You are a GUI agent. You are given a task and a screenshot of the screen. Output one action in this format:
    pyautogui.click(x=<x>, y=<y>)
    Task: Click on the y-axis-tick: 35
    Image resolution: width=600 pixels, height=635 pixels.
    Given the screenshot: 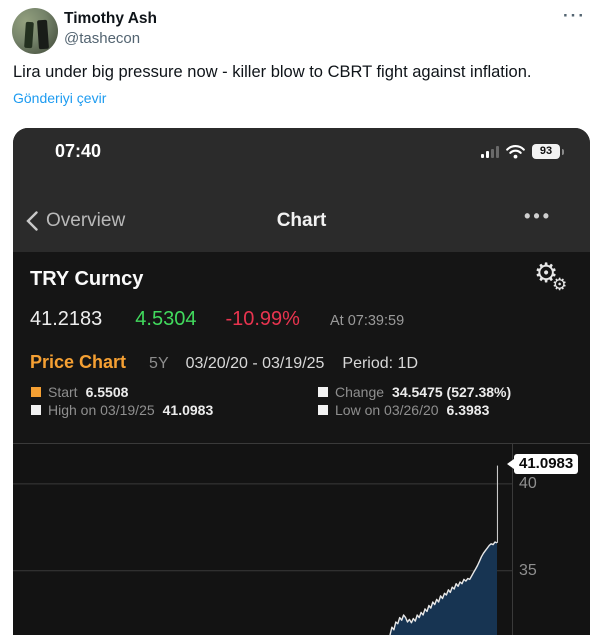 What is the action you would take?
    pyautogui.click(x=528, y=570)
    